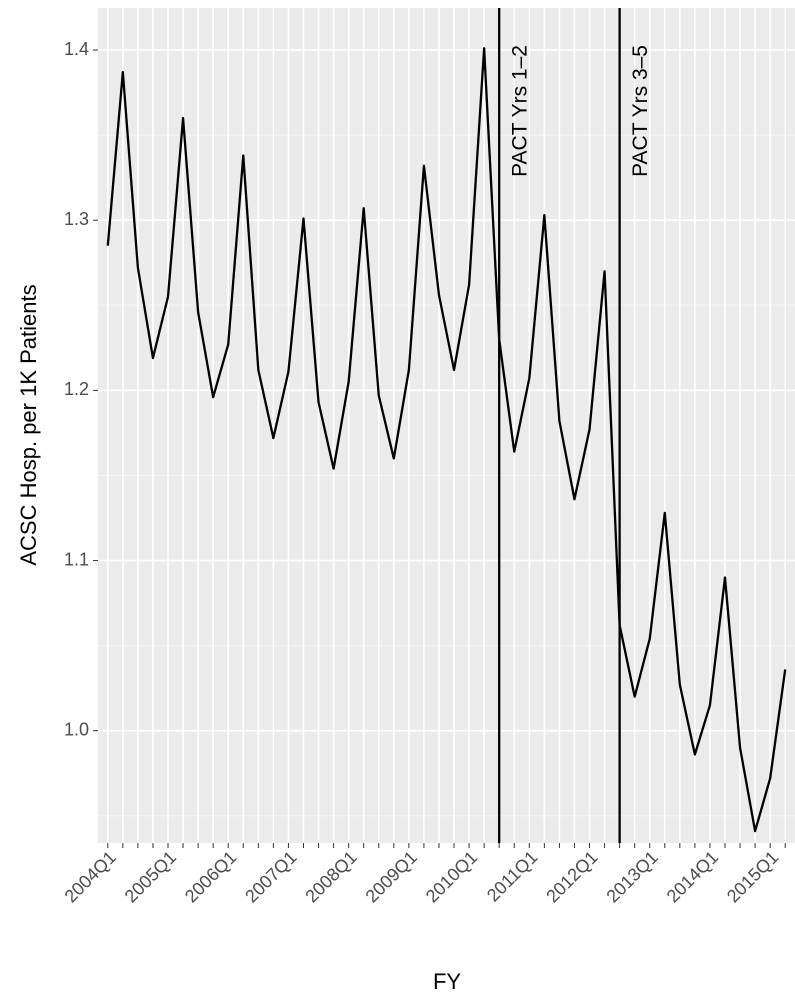 The image size is (795, 1002). Describe the element at coordinates (150, 876) in the screenshot. I see `x-tick-label: 2005Q1` at that location.